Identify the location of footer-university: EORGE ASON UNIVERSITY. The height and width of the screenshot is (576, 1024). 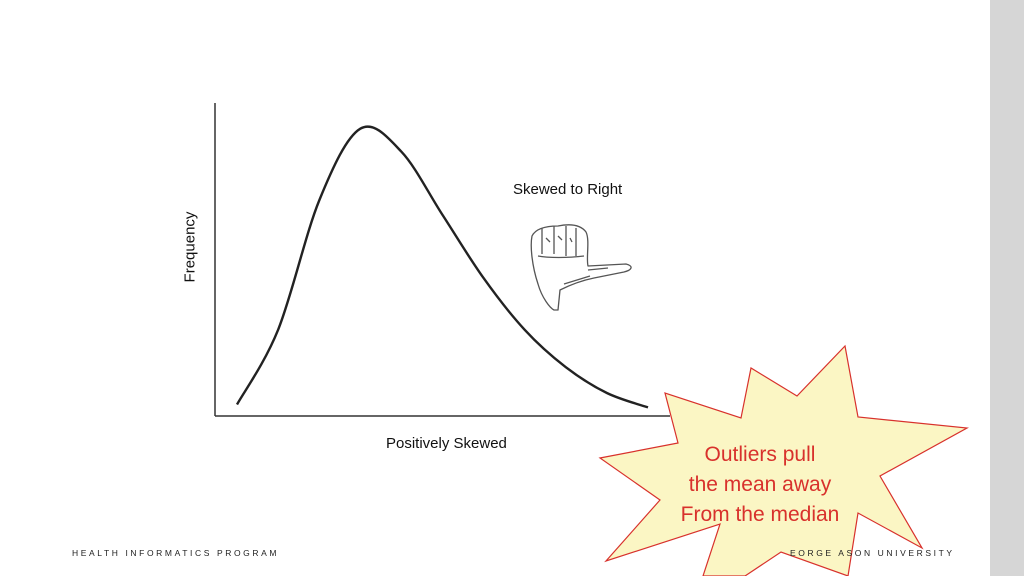
(872, 553).